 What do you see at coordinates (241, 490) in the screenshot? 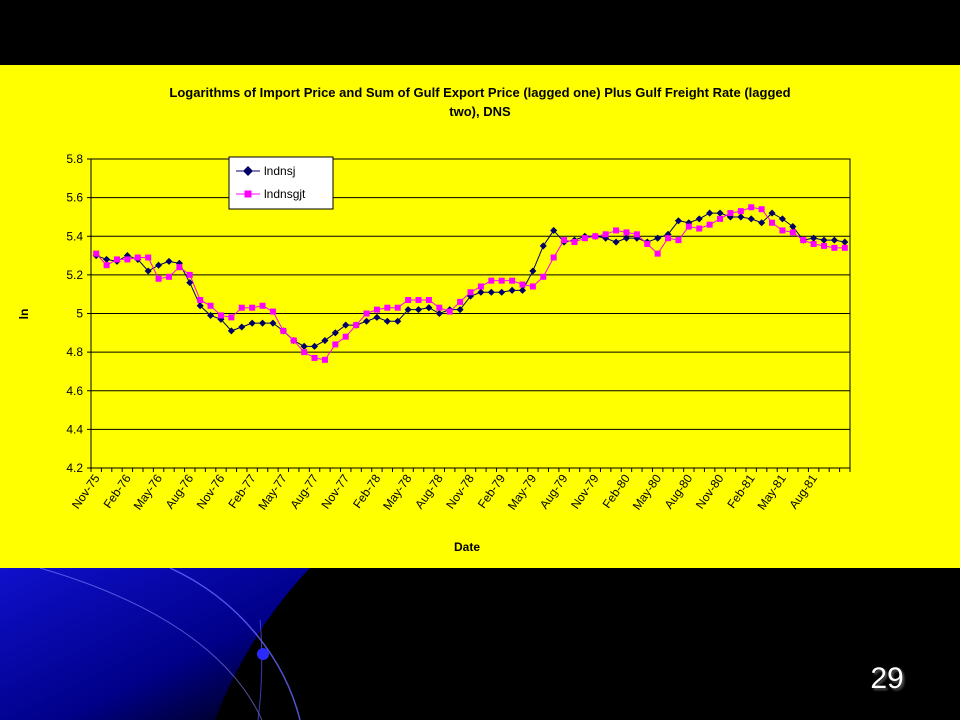
I see `x-tick-label: Feb-77` at bounding box center [241, 490].